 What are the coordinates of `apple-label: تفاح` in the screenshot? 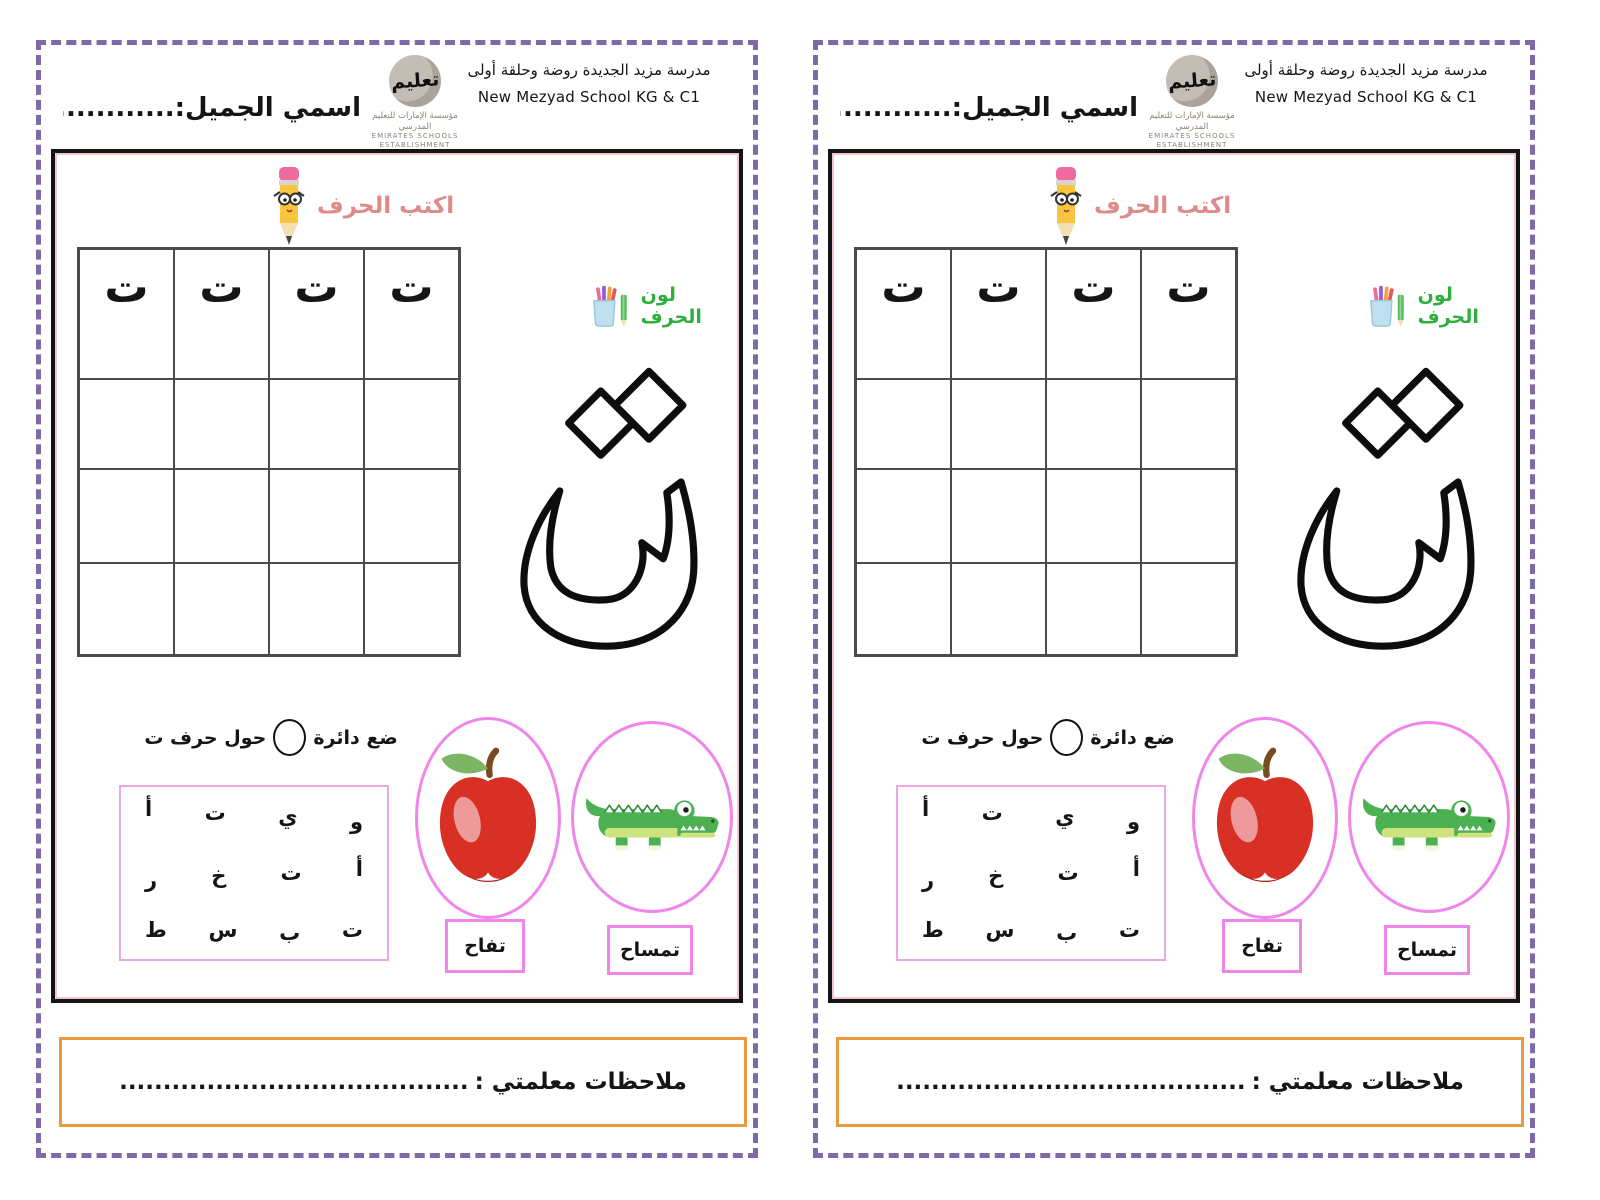 It's located at (485, 946).